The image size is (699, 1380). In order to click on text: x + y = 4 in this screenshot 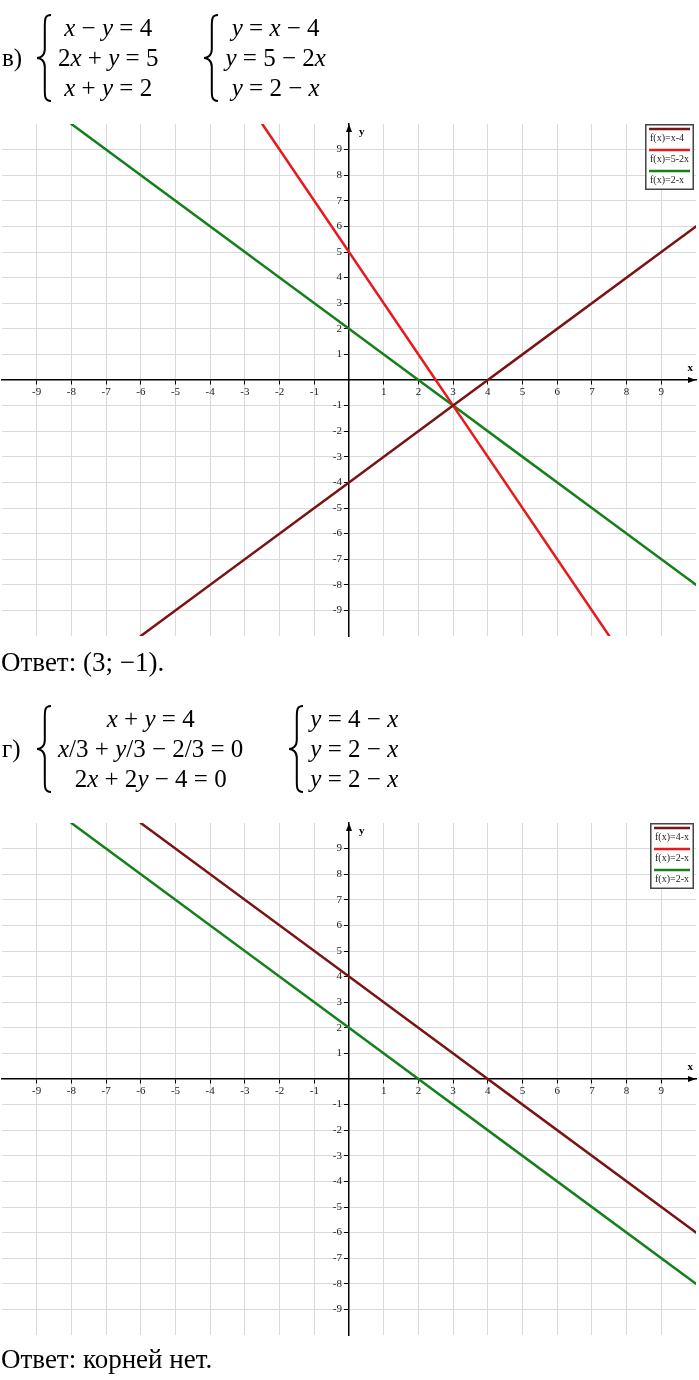, I will do `click(150, 719)`.